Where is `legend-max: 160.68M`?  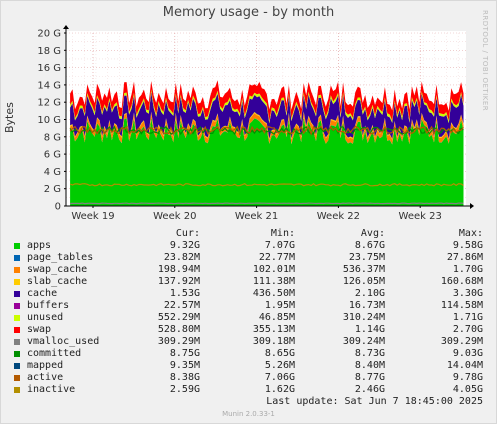 legend-max: 160.68M is located at coordinates (461, 281).